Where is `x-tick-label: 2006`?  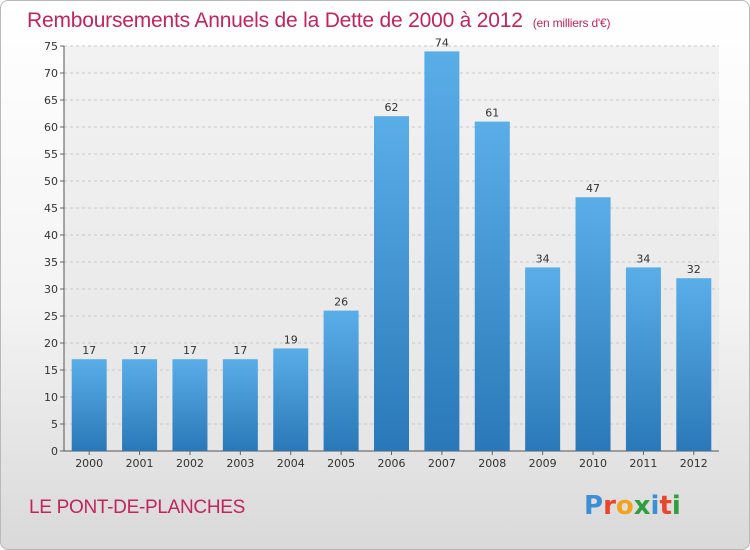 x-tick-label: 2006 is located at coordinates (392, 463).